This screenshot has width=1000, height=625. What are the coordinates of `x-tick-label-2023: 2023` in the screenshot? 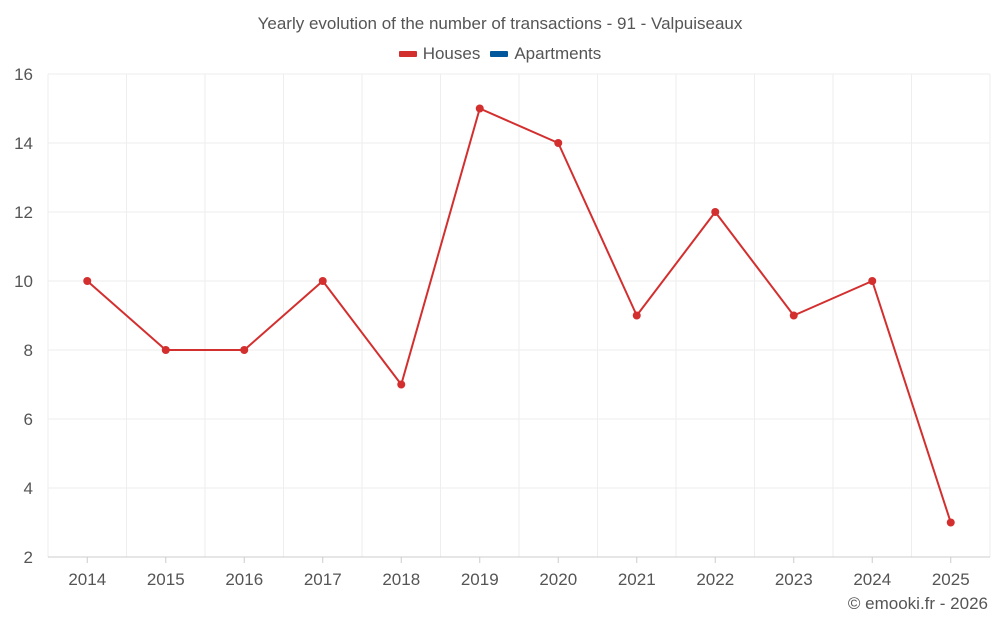 It's located at (794, 579).